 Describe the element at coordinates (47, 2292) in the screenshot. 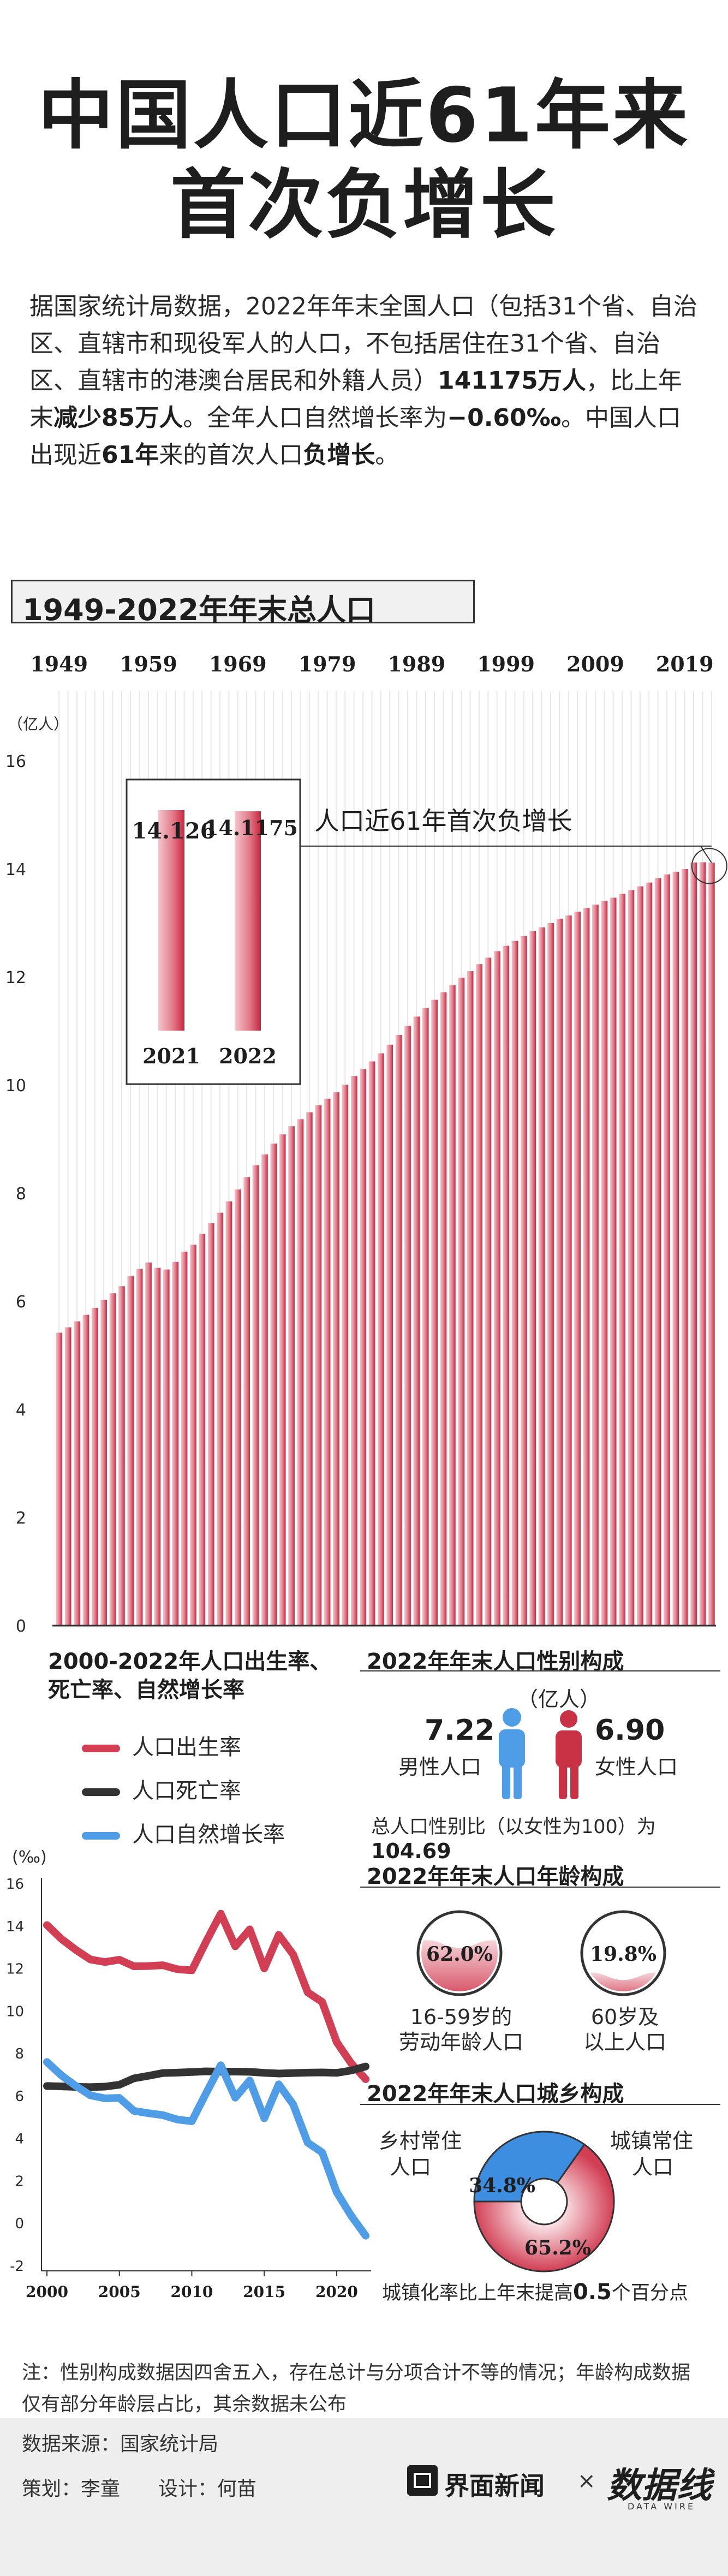

I see `x-tick-label: 2000` at that location.